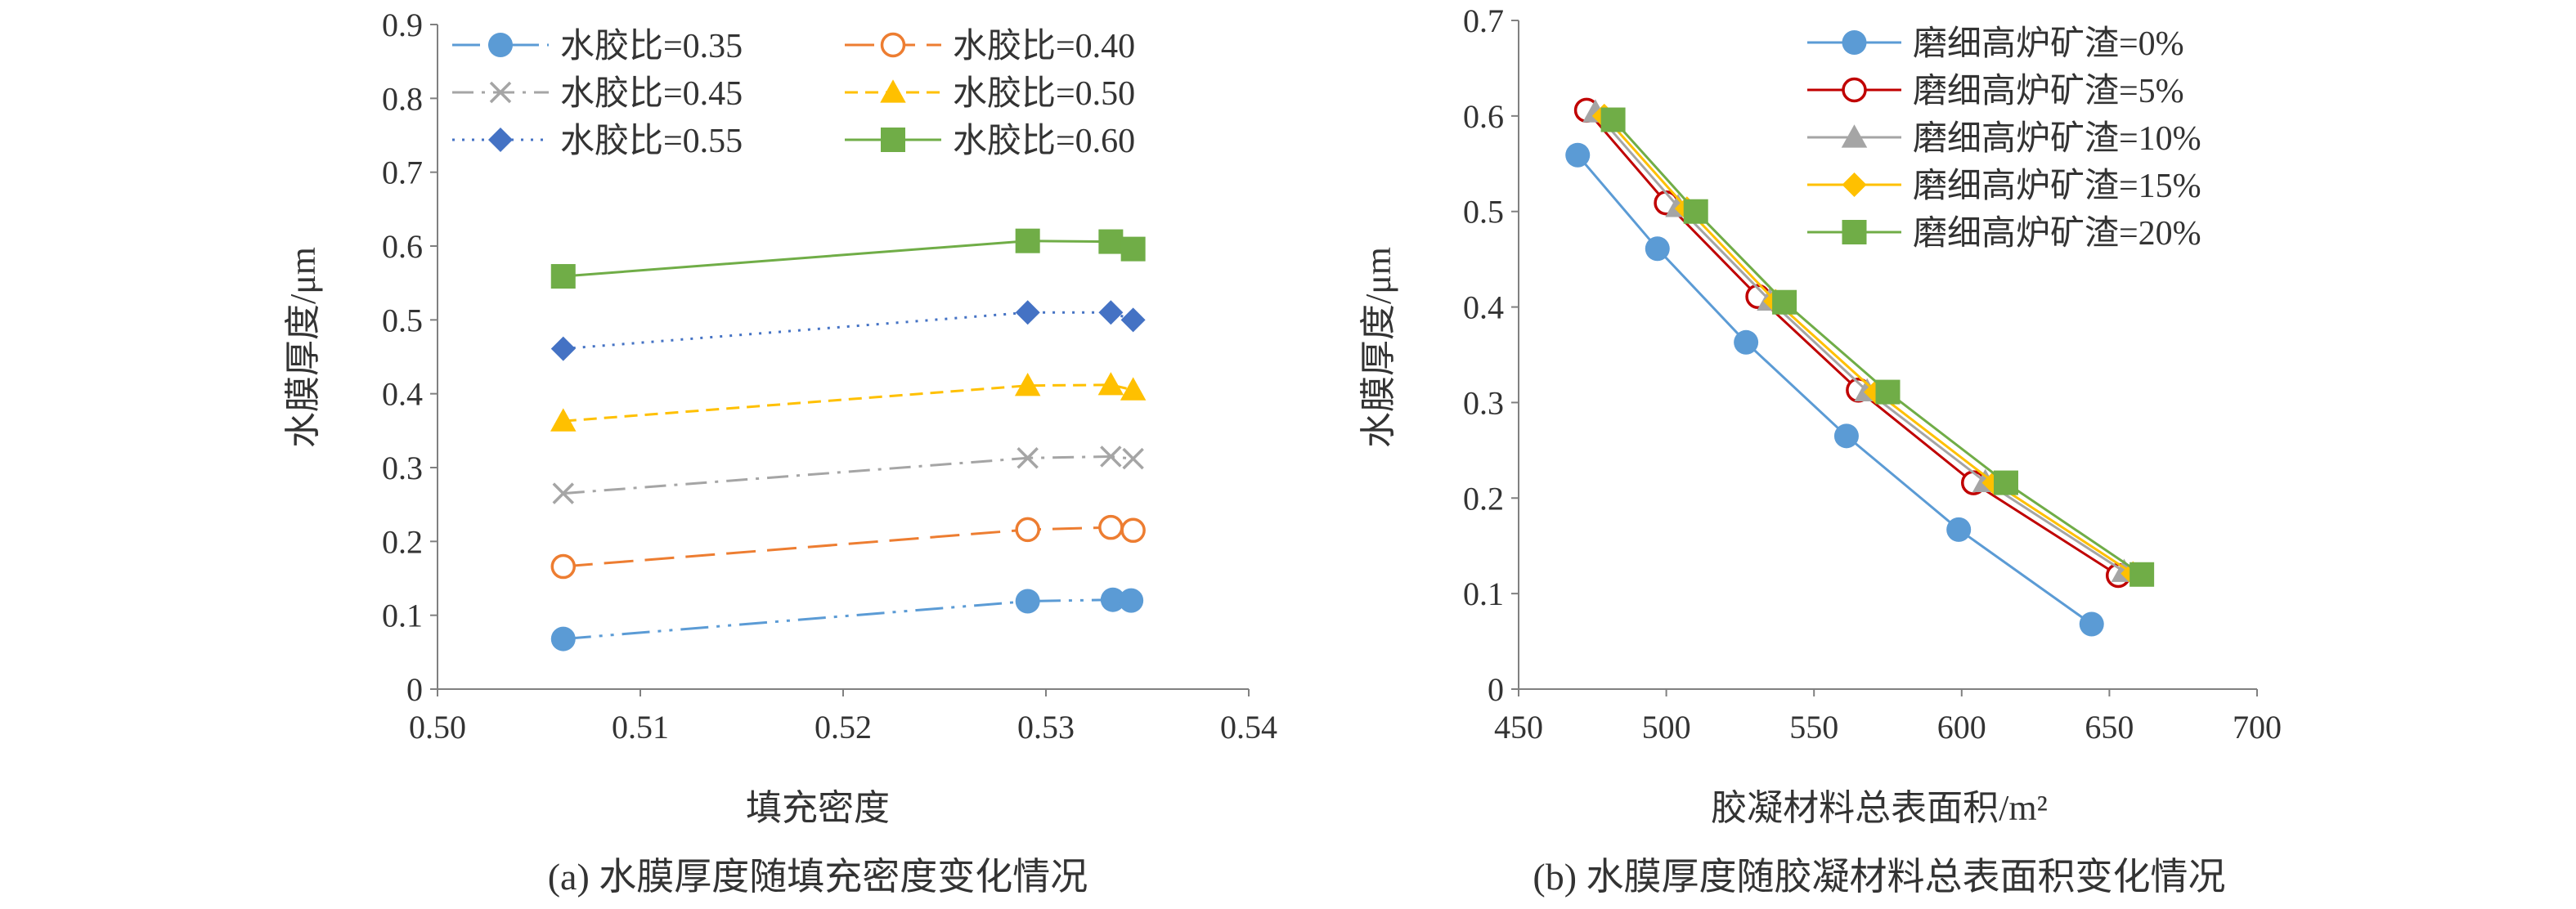 This screenshot has height=909, width=2576. I want to click on chart-a-series, so click(849, 440).